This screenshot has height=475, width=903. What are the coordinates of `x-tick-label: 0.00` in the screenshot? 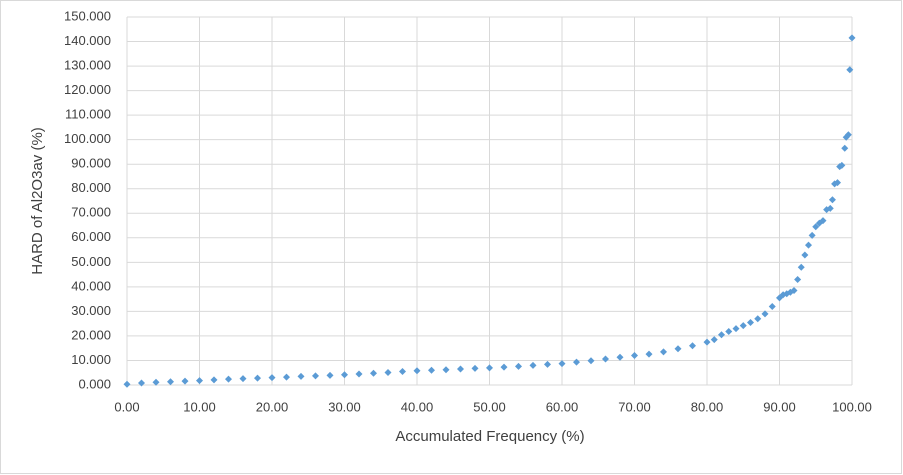 It's located at (126, 406).